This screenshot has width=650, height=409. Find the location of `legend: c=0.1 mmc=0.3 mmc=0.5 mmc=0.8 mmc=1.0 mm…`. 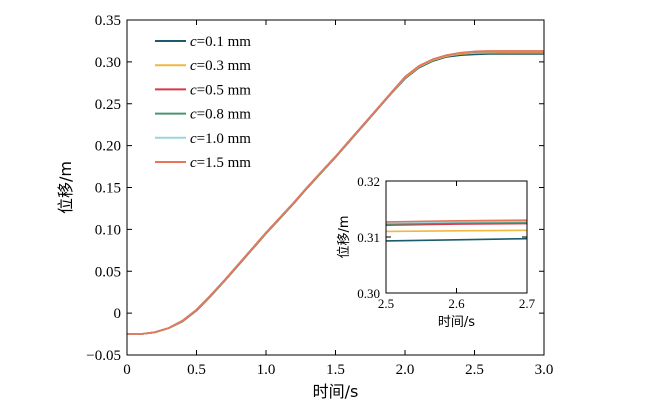

legend: c=0.1 mmc=0.3 mmc=0.5 mmc=0.8 mmc=1.0 mm… is located at coordinates (203, 102).